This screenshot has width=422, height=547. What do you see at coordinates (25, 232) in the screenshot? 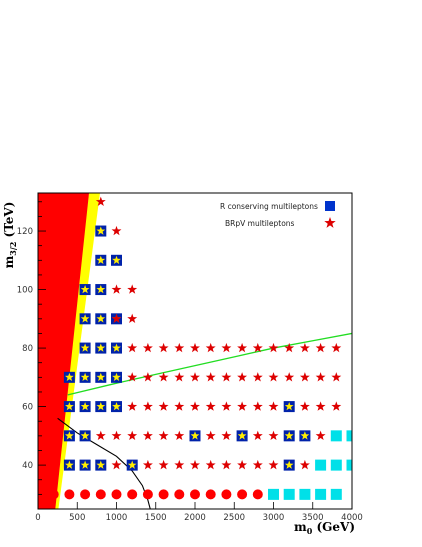
I see `y-tick-label: 120` at bounding box center [25, 232].